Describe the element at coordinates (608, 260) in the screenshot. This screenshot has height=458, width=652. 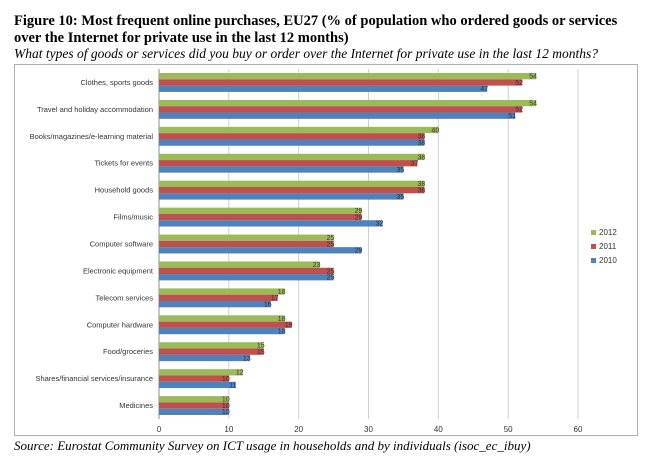
I see `legend-label: 2010` at that location.